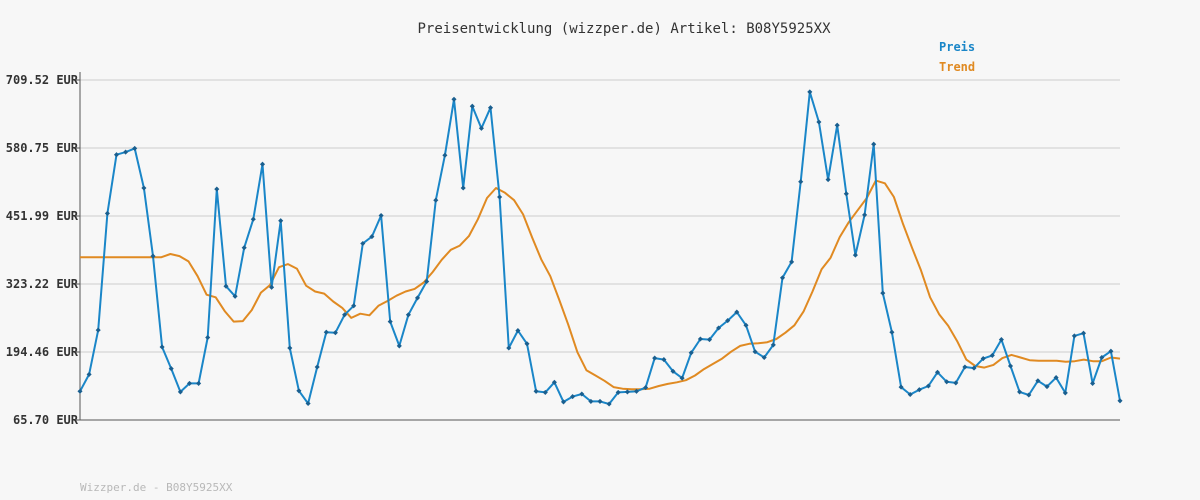 The width and height of the screenshot is (1200, 500). I want to click on y-tick-label: 580.75 EUR, so click(42, 148).